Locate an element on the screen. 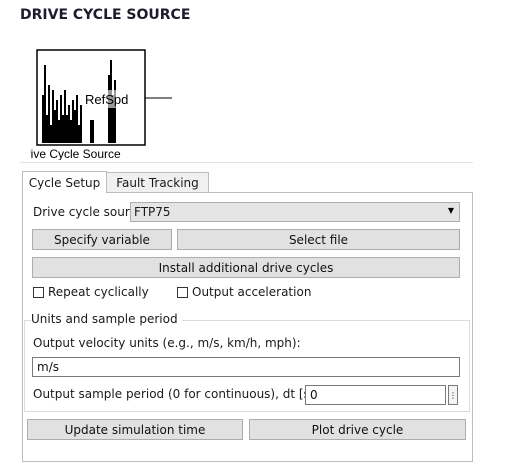 The width and height of the screenshot is (522, 462). text-input: 0 is located at coordinates (375, 395).